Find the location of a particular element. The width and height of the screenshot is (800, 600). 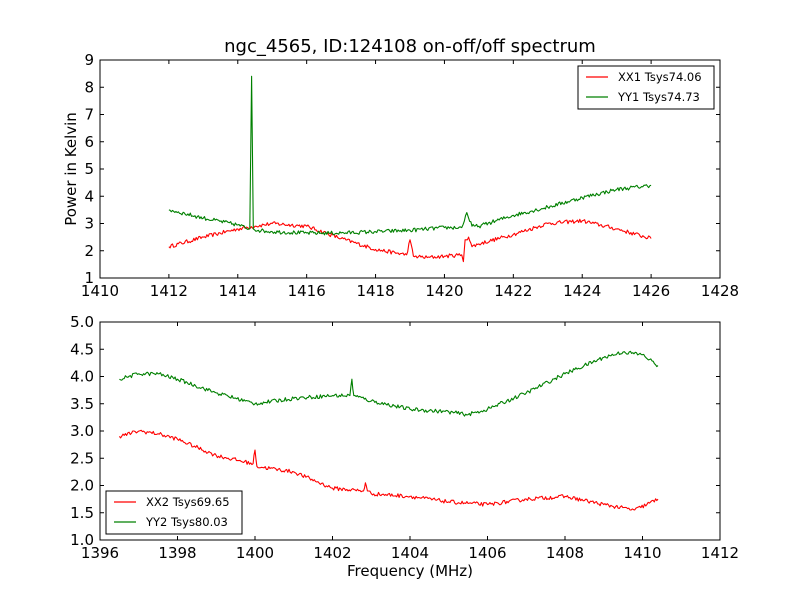

y-tick-label: 4.5 is located at coordinates (82, 349).